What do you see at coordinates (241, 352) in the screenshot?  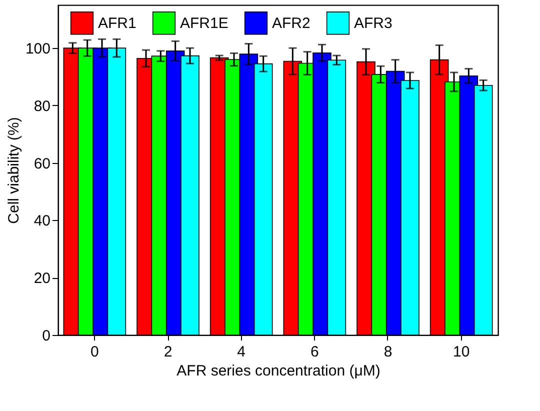 I see `x-tick-label: 4` at bounding box center [241, 352].